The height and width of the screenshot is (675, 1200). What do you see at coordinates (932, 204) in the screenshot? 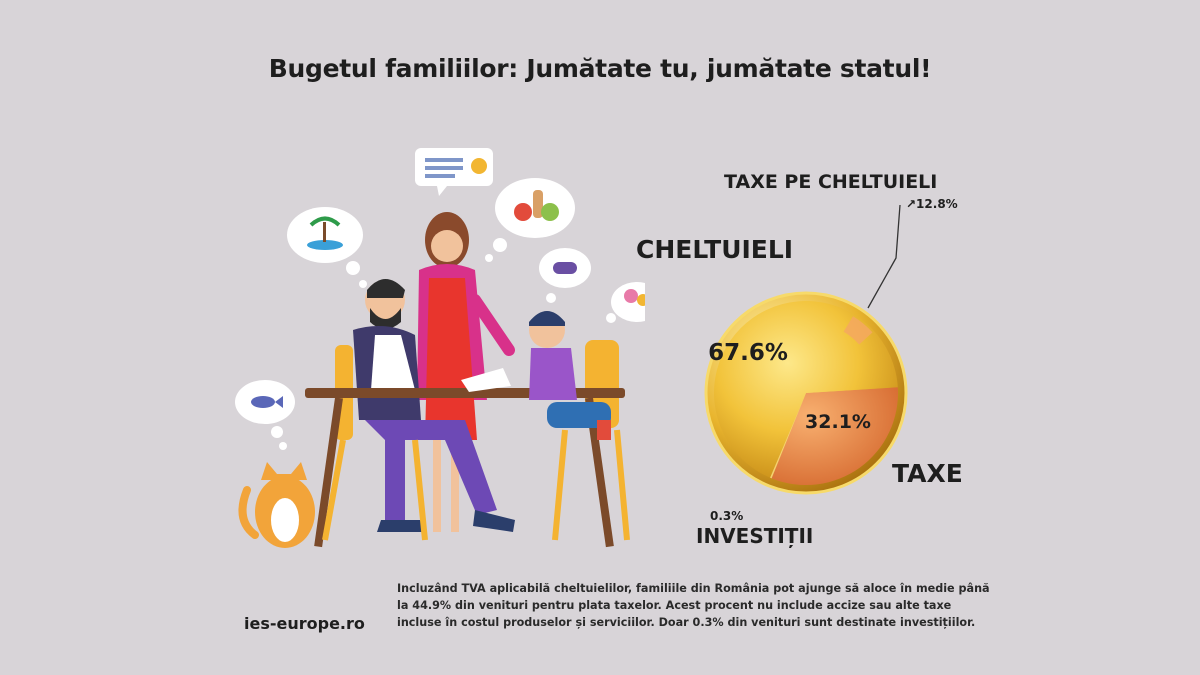
I see `taxe-pe-cheltuieli-value-label: ↗12.8%` at bounding box center [932, 204].